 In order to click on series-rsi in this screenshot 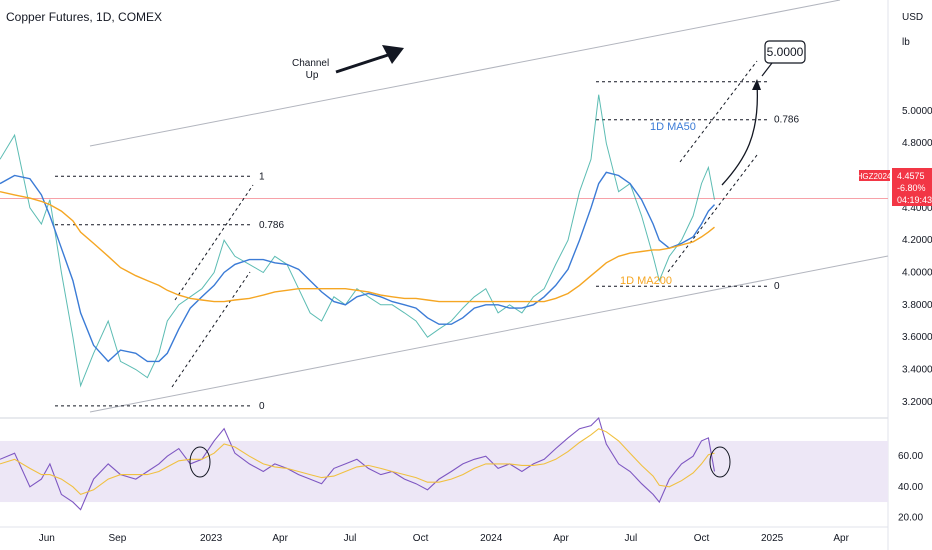, I will do `click(358, 463)`.